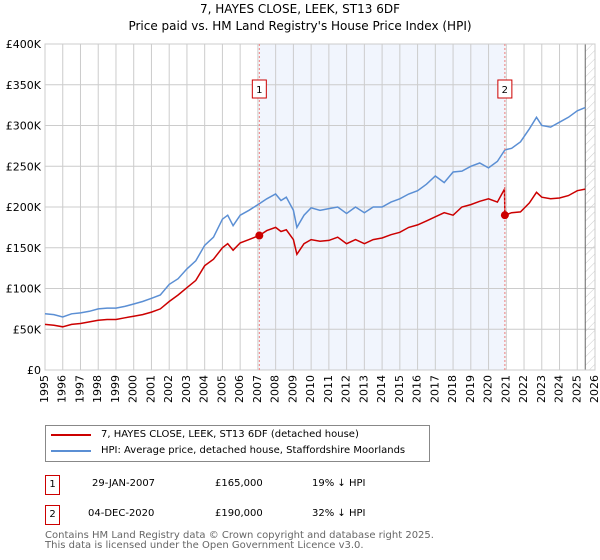 This screenshot has width=600, height=560. What do you see at coordinates (150, 389) in the screenshot?
I see `x-tick-label: 2001` at bounding box center [150, 389].